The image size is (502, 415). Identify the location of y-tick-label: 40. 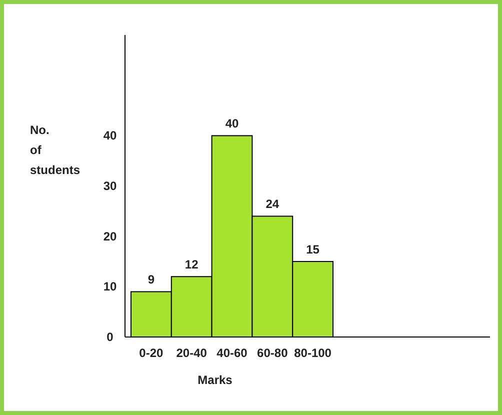
(110, 135).